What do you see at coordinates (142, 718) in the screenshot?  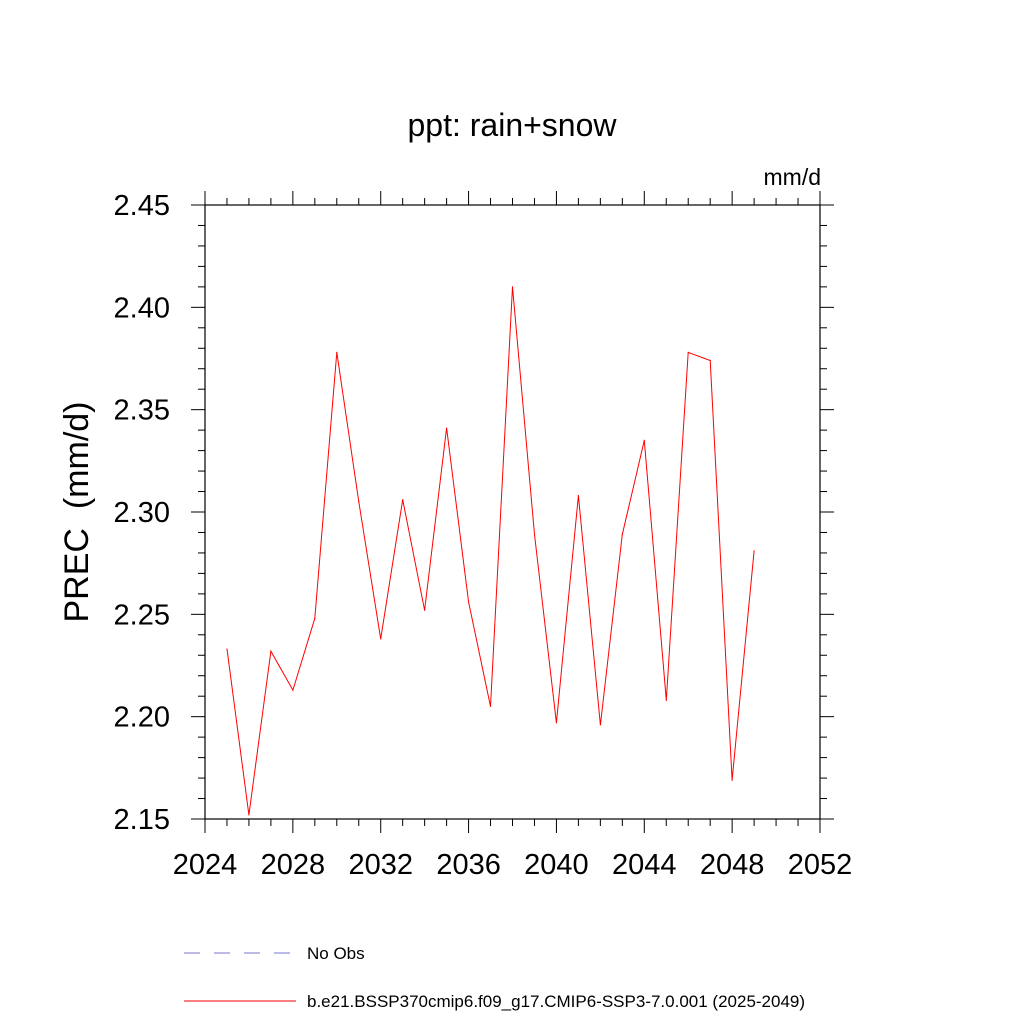 I see `y-tick-label: 2.20` at bounding box center [142, 718].